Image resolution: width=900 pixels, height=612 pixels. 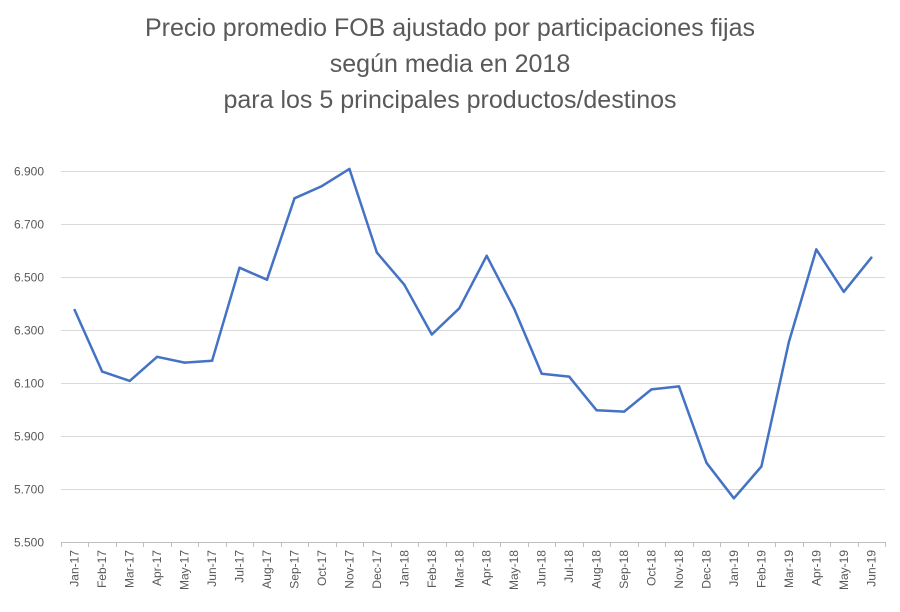 What do you see at coordinates (542, 568) in the screenshot?
I see `x-tick-label: Jun-18` at bounding box center [542, 568].